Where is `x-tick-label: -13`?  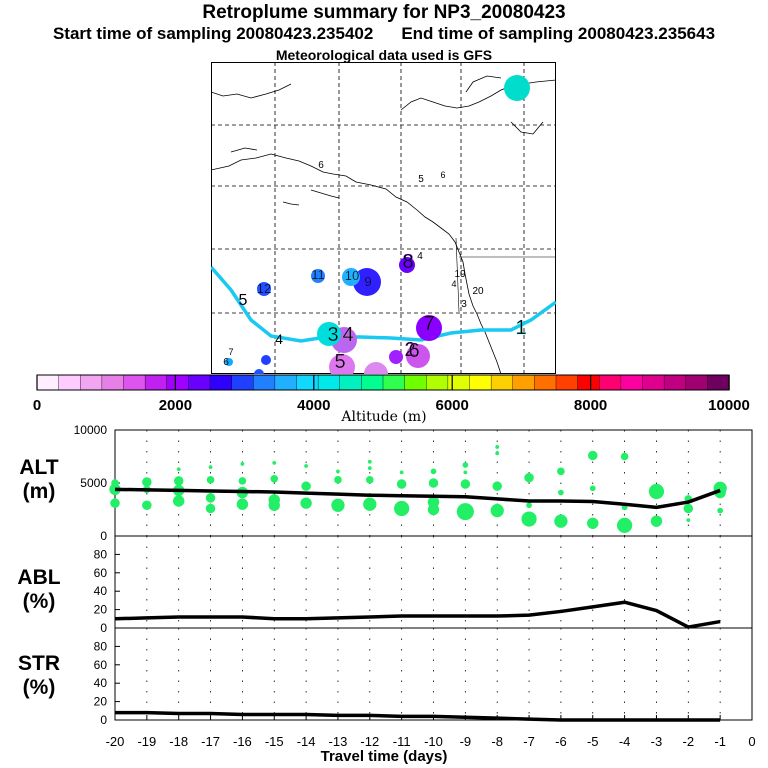
x-tick-label: -13 is located at coordinates (338, 741).